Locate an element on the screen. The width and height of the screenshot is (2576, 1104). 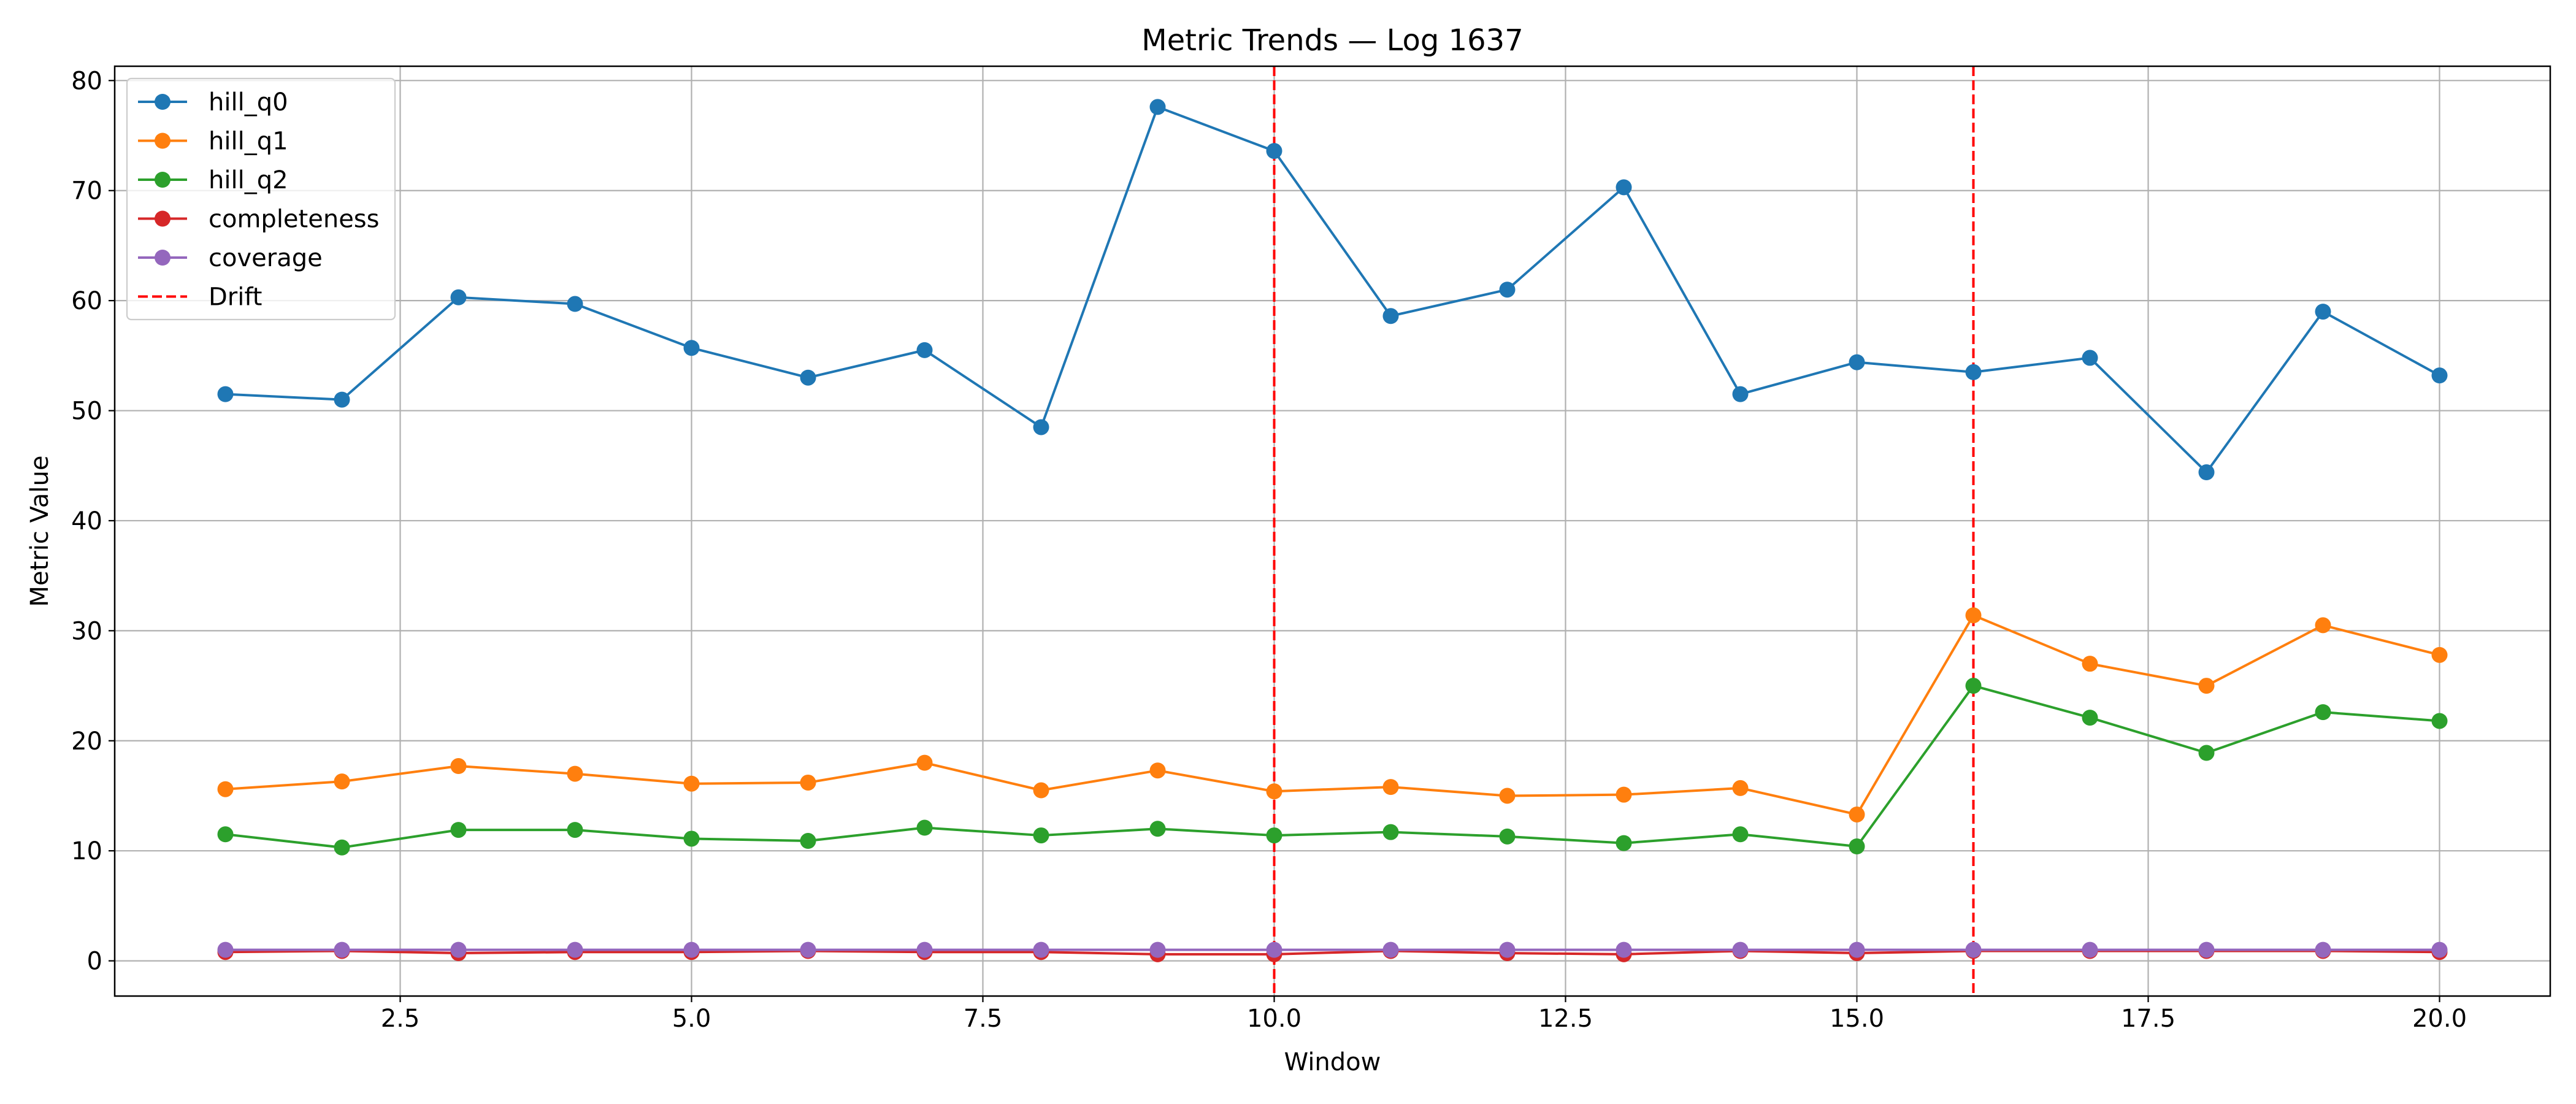
y-tick-label: 60 is located at coordinates (86, 301).